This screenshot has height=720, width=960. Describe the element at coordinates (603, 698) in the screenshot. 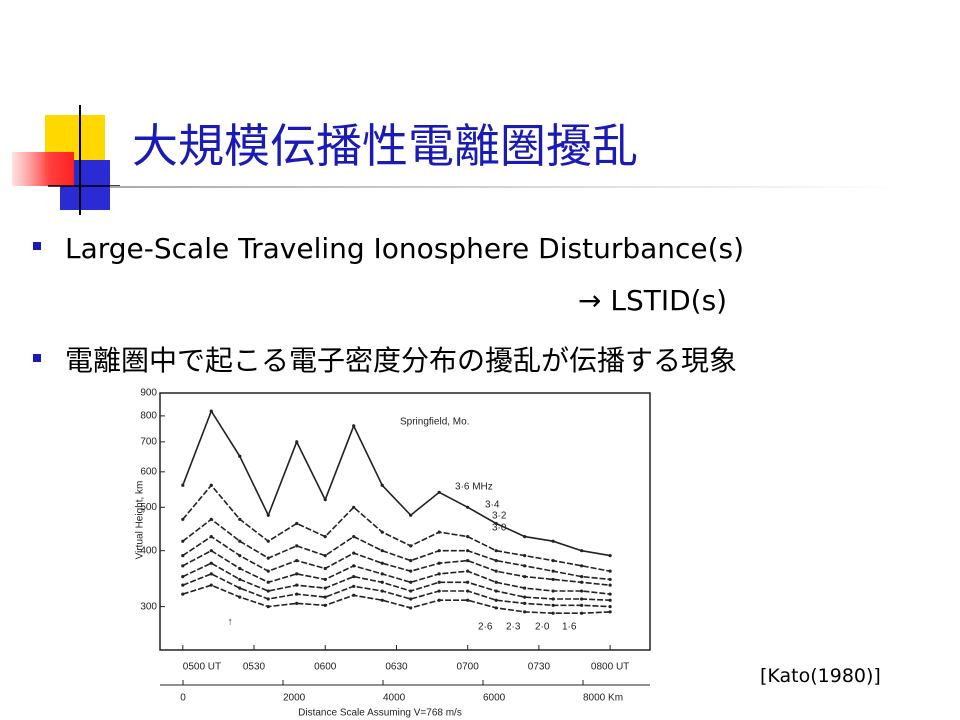

I see `x2-tick-label: 8000 Km` at that location.